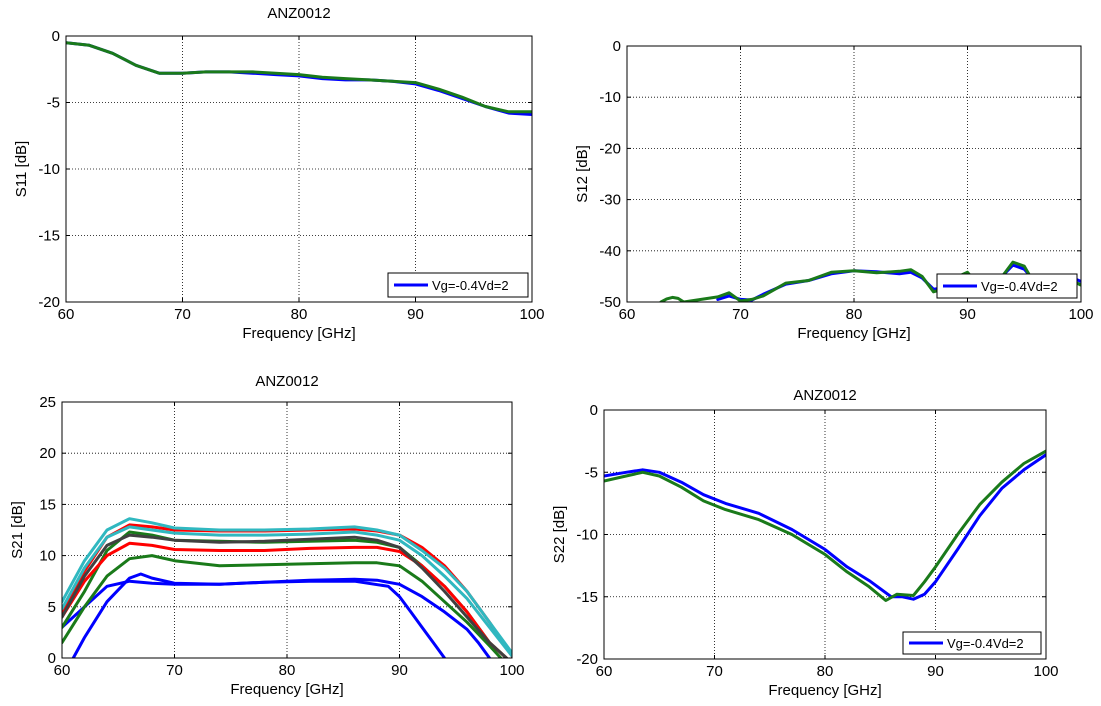 The width and height of the screenshot is (1101, 706). What do you see at coordinates (610, 251) in the screenshot?
I see `y-tick-label: -40` at bounding box center [610, 251].